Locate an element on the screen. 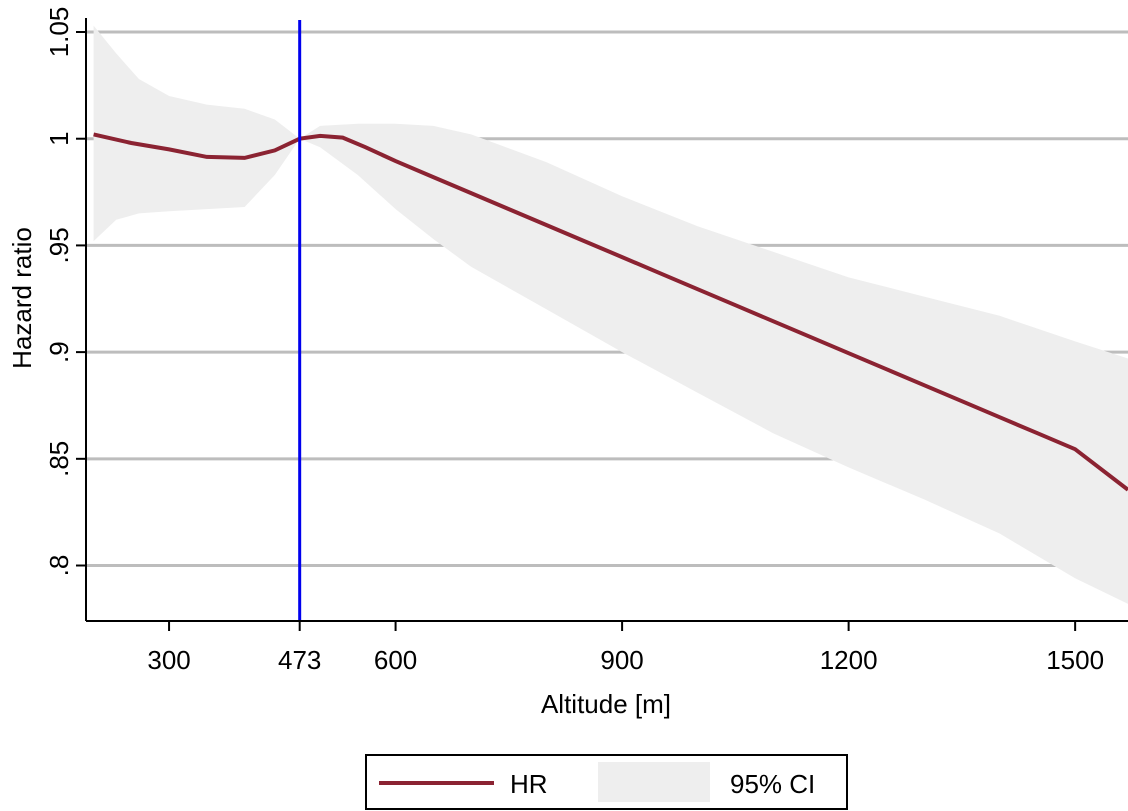 This screenshot has width=1128, height=811. y-tick-label-5: 1.05 is located at coordinates (59, 32).